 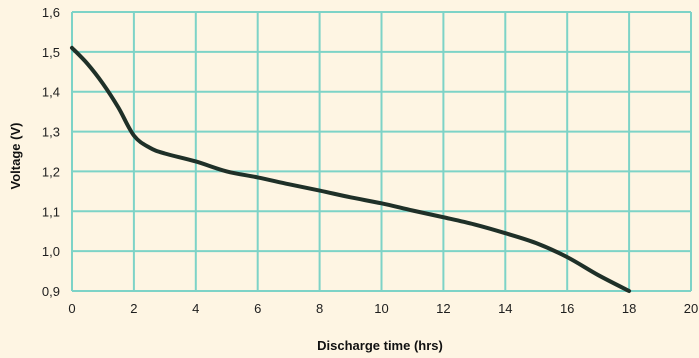 What do you see at coordinates (629, 308) in the screenshot?
I see `x-tick-label: 18` at bounding box center [629, 308].